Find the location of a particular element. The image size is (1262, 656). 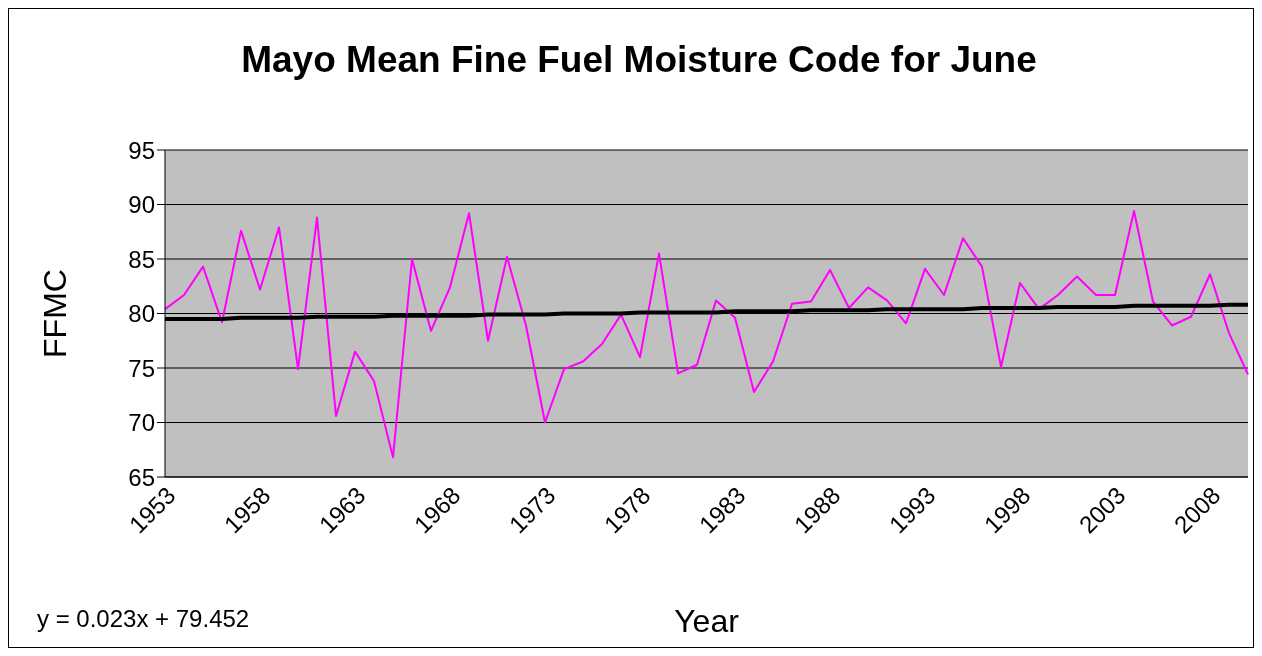

y-tick-label: 95 is located at coordinates (141, 150).